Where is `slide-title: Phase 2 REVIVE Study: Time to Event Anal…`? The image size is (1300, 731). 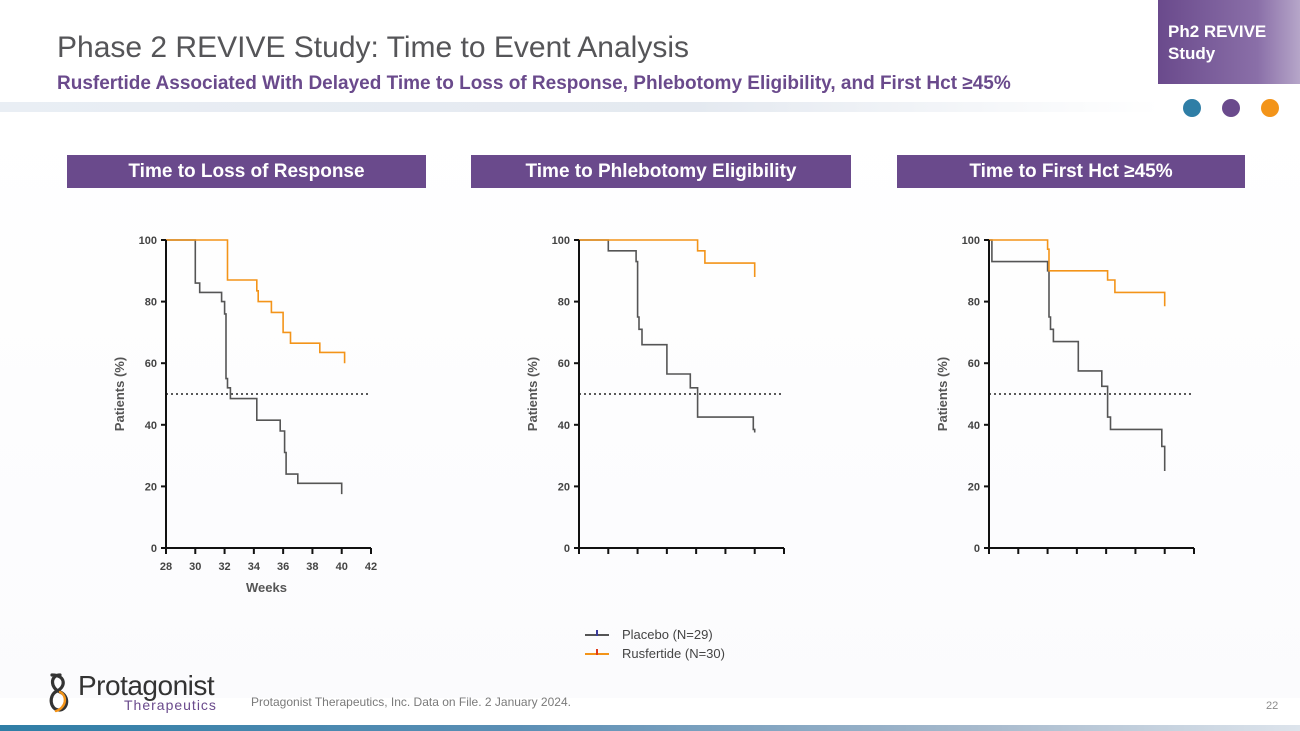 slide-title: Phase 2 REVIVE Study: Time to Event Anal… is located at coordinates (373, 47).